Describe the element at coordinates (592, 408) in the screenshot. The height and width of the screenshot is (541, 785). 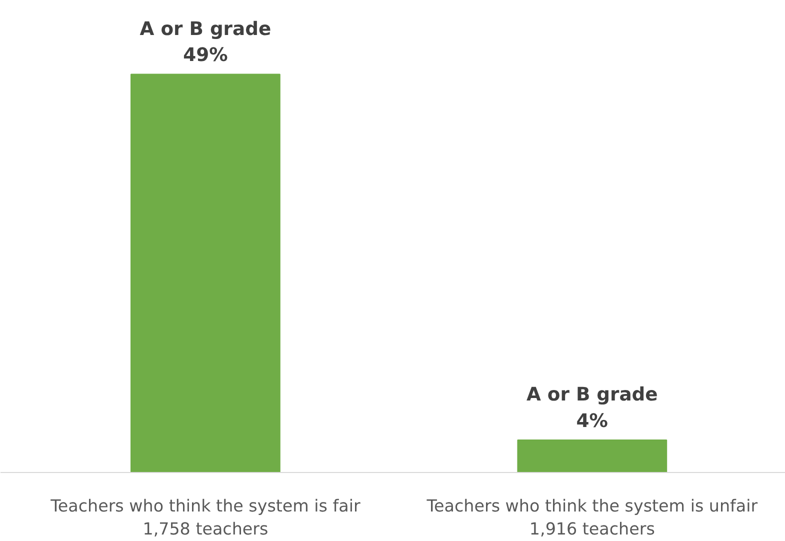
I see `data-label: A or B grade 4%` at that location.